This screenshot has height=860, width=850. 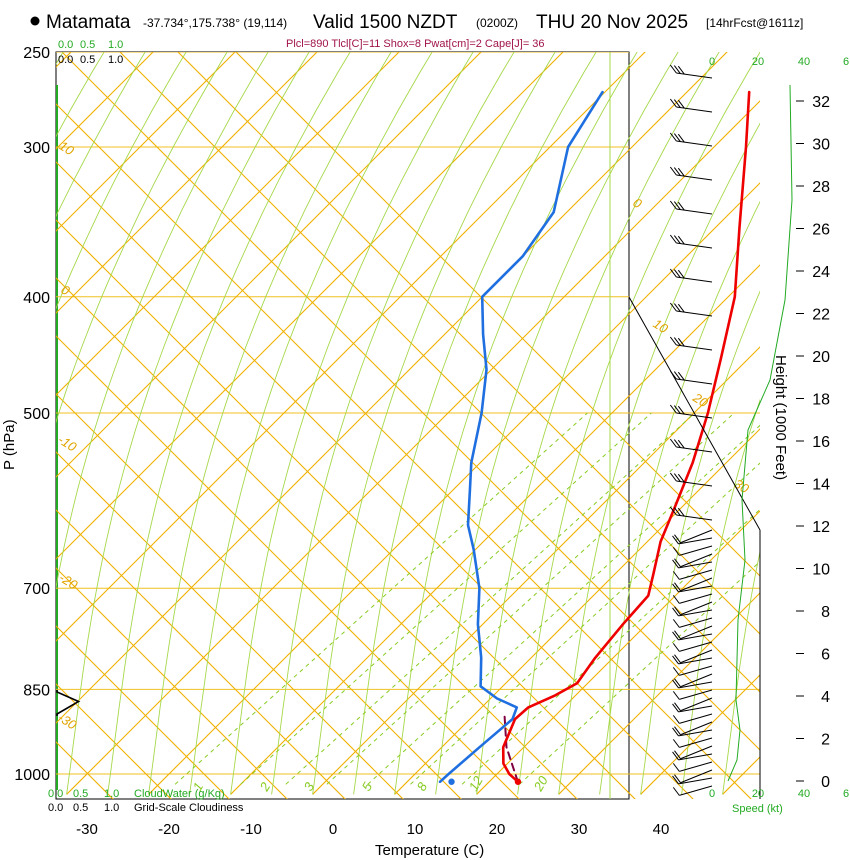 What do you see at coordinates (825, 697) in the screenshot?
I see `height-tick: 4` at bounding box center [825, 697].